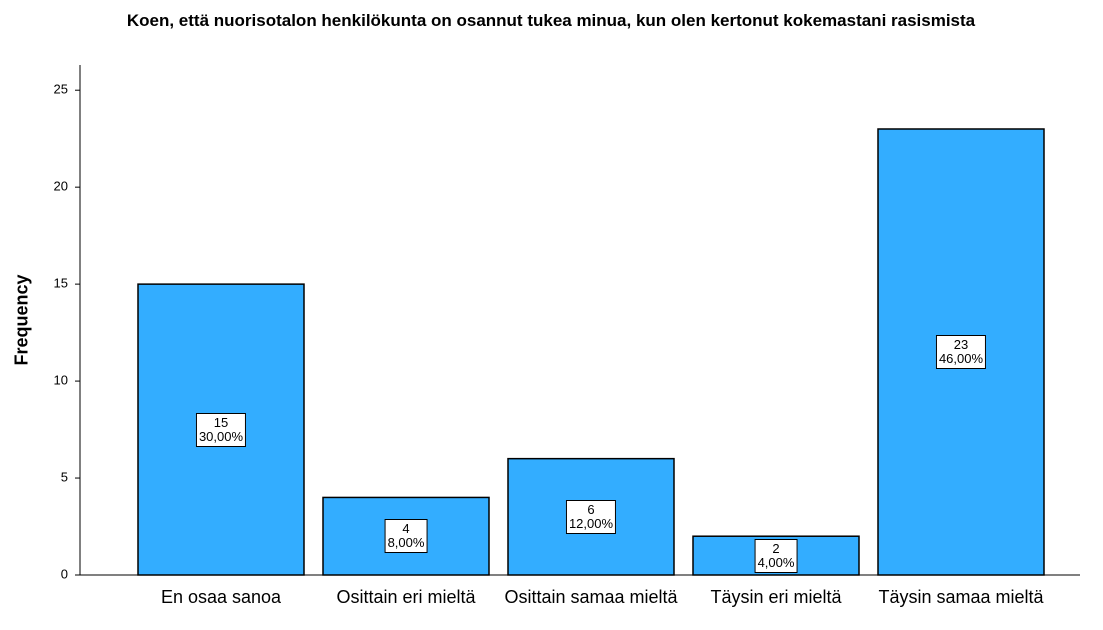 The image size is (1103, 630). I want to click on y-tick-label: 10, so click(61, 380).